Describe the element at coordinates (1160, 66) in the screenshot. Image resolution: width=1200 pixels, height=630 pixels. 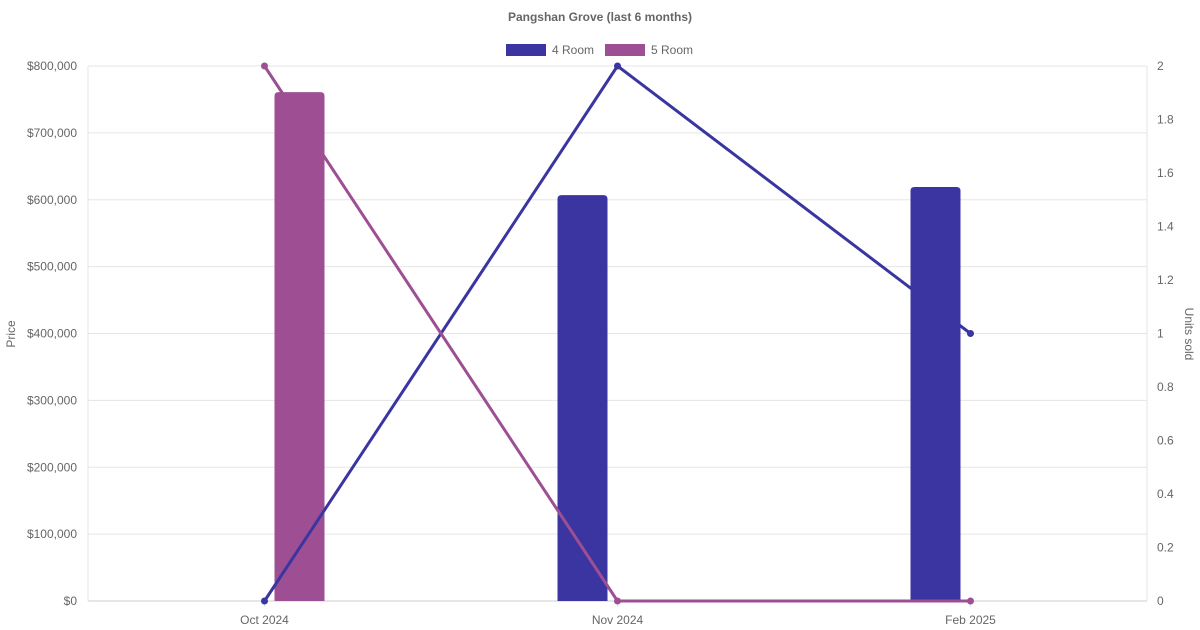
I see `right-tick-label: 2` at that location.